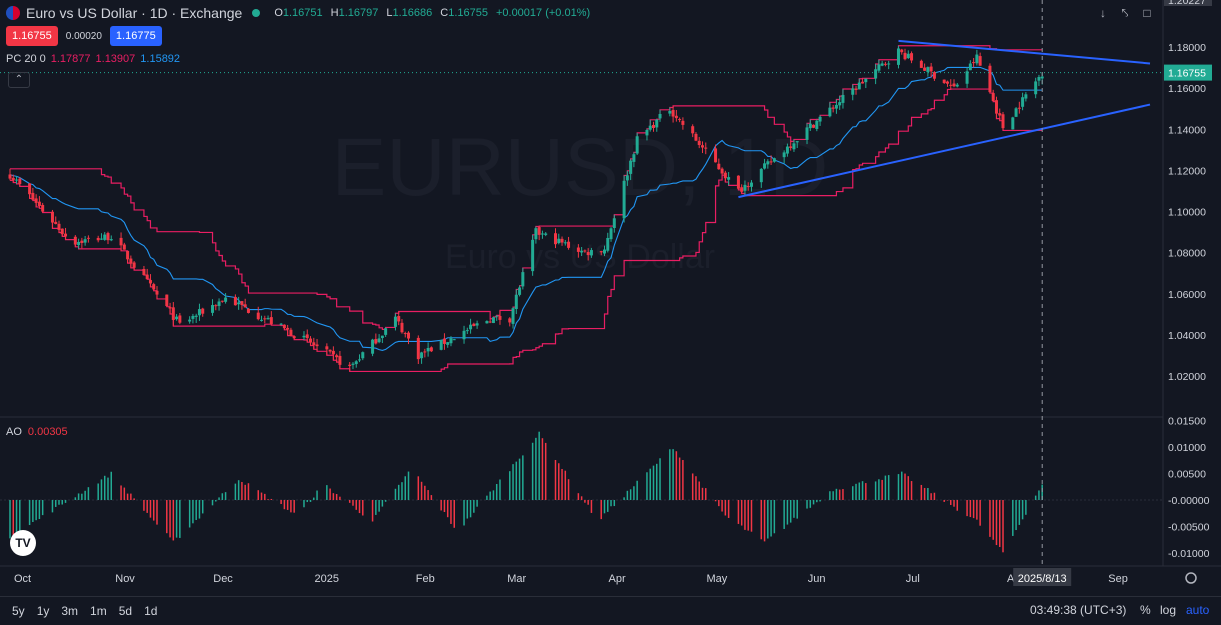 The height and width of the screenshot is (625, 1221). I want to click on range-5y-button: 5y, so click(18, 611).